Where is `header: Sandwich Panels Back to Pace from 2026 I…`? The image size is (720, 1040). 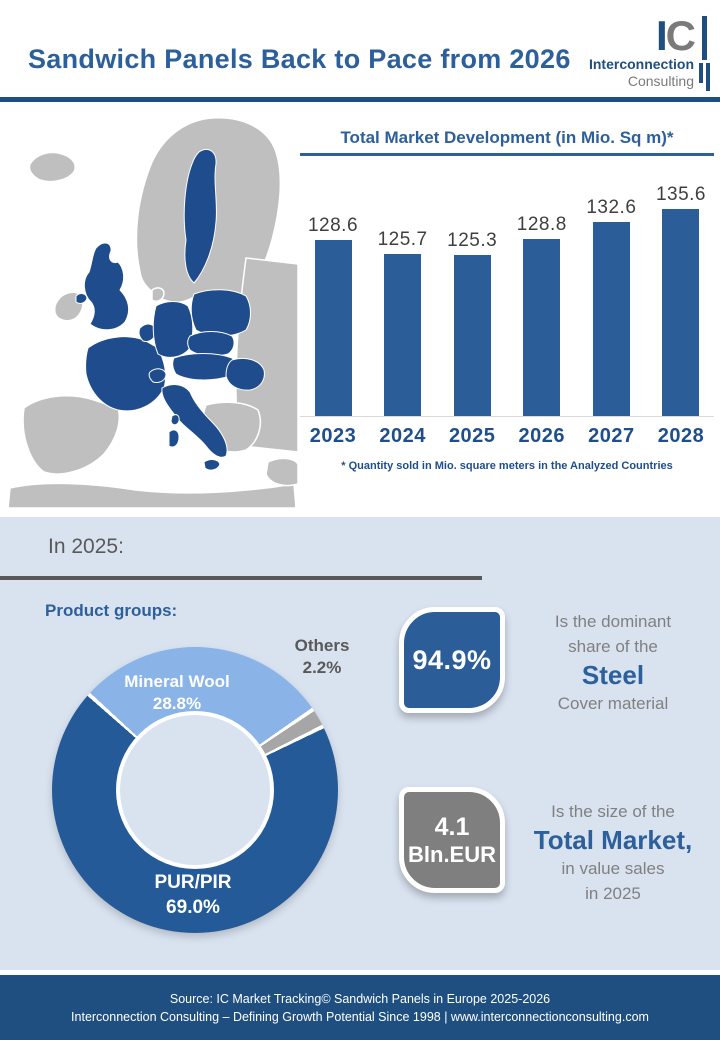 header: Sandwich Panels Back to Pace from 2026 I… is located at coordinates (360, 48).